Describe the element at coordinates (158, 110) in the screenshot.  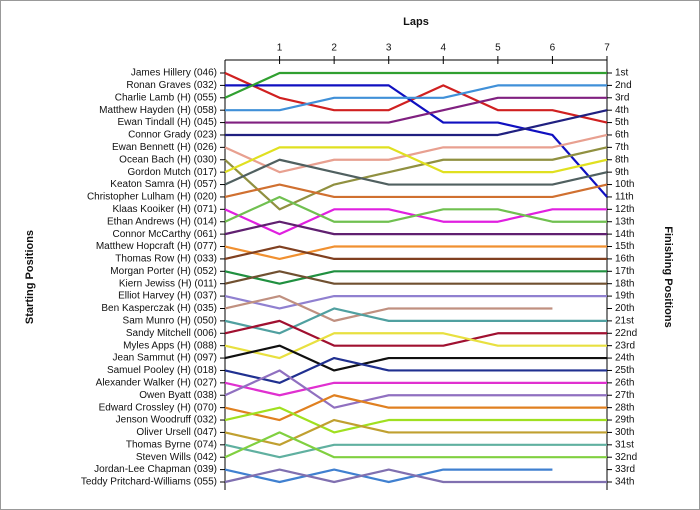
I see `y-tick-label: Matthew Hayden (H) (058)` at that location.